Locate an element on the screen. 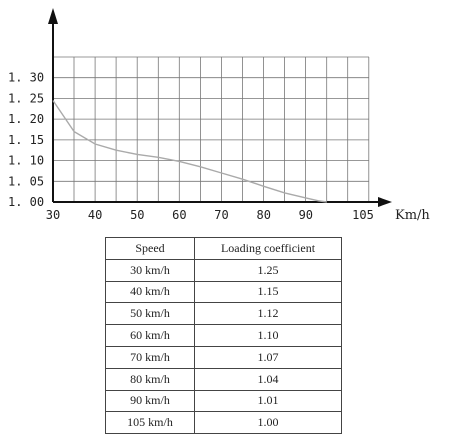 Image resolution: width=450 pixels, height=446 pixels. x-tick-label: 40 is located at coordinates (95, 215).